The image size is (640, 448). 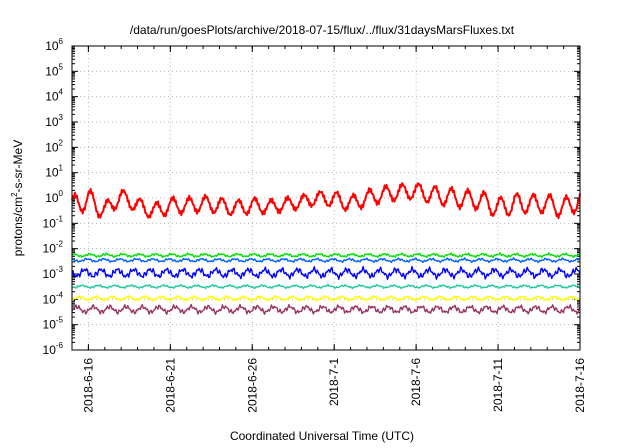 I want to click on y-tick-exponent: 4, so click(x=61, y=92).